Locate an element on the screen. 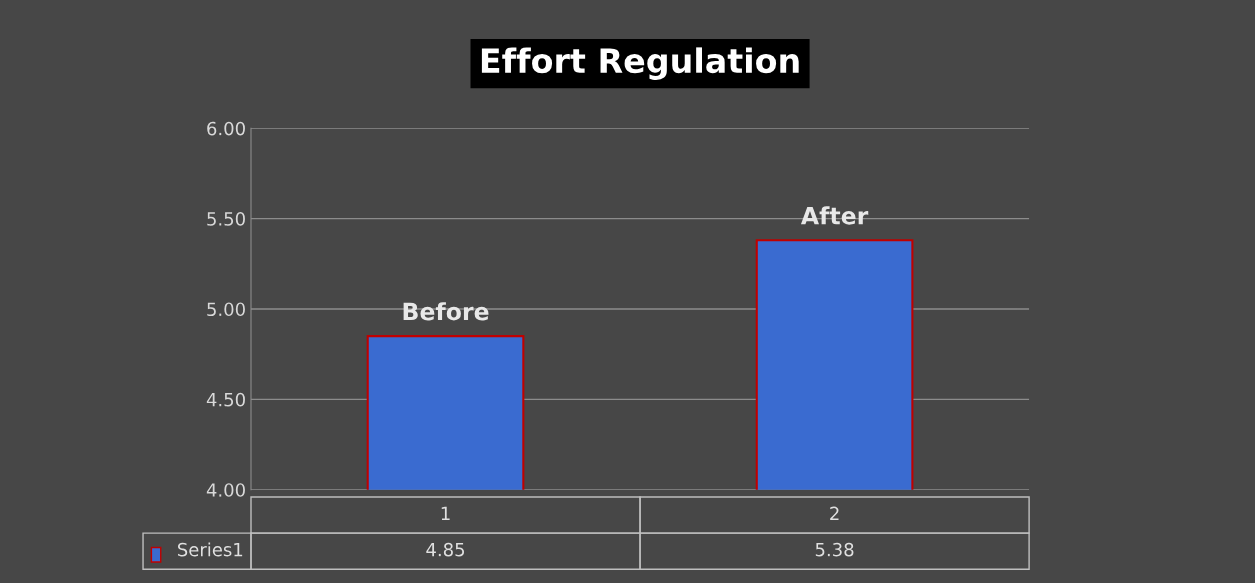 The image size is (1255, 583). y-tick-label: 4.00 is located at coordinates (225, 490).